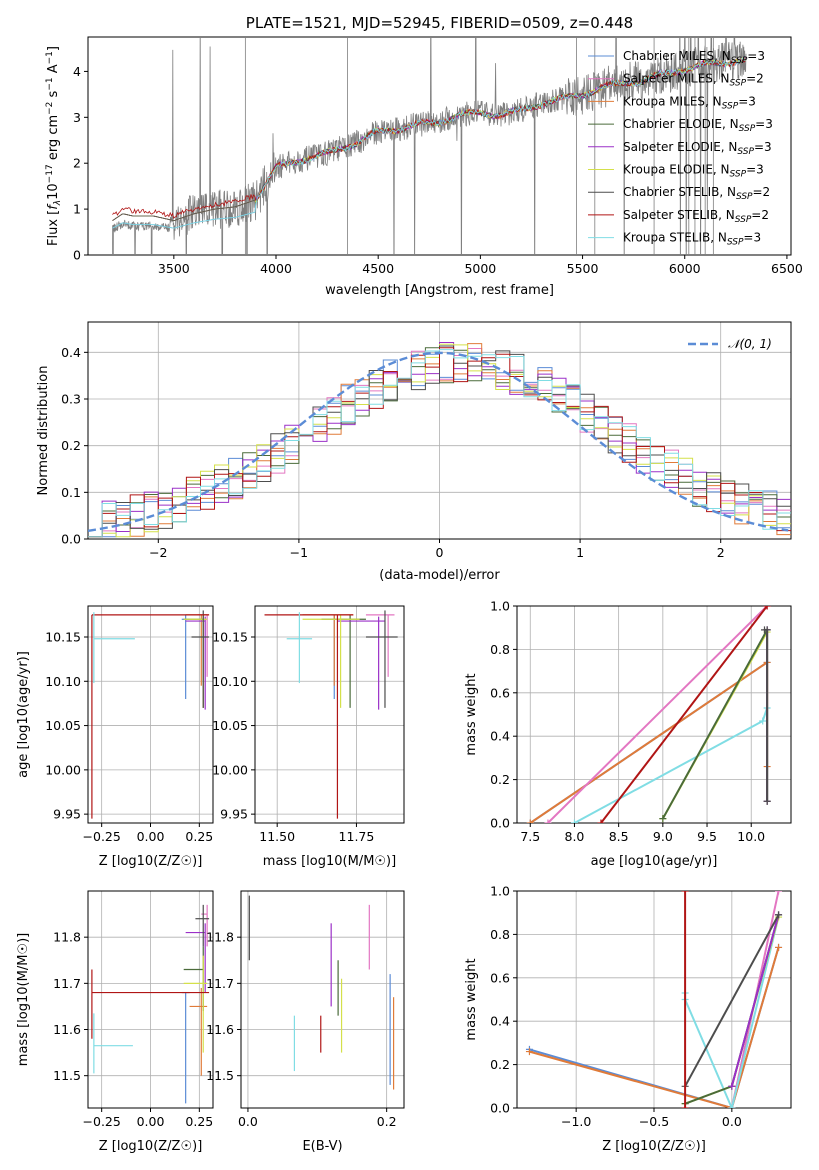 The width and height of the screenshot is (819, 1170). Describe the element at coordinates (378, 268) in the screenshot. I see `x-tick-label: 4500` at that location.